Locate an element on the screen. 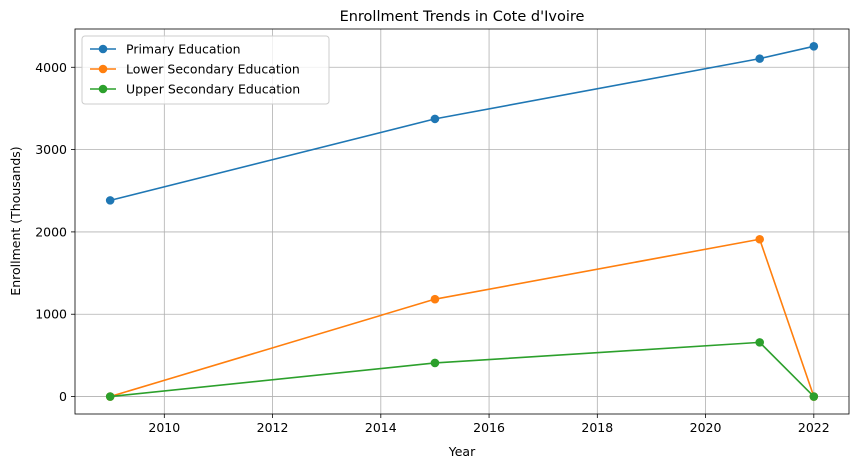  x-tick-label: 2022 is located at coordinates (814, 427).